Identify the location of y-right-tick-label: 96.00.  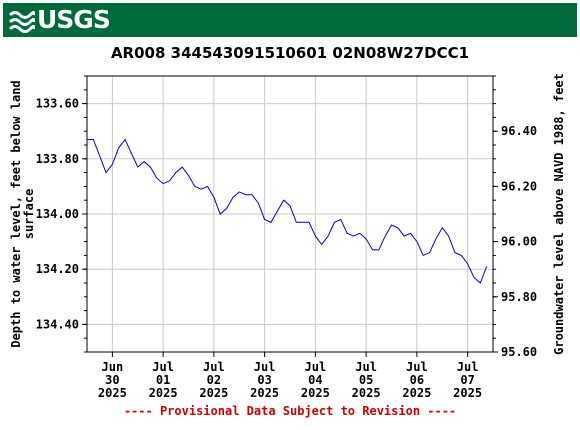
(519, 242).